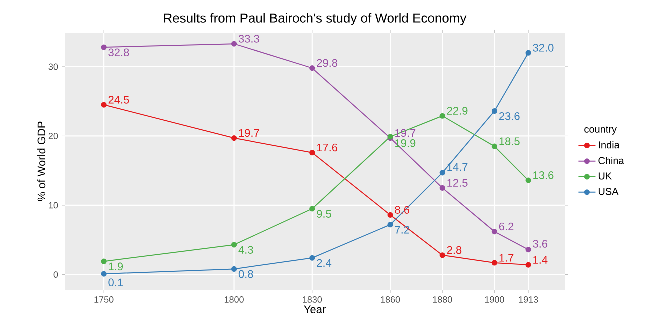 The height and width of the screenshot is (327, 671). What do you see at coordinates (327, 148) in the screenshot?
I see `data-label: 17.6` at bounding box center [327, 148].